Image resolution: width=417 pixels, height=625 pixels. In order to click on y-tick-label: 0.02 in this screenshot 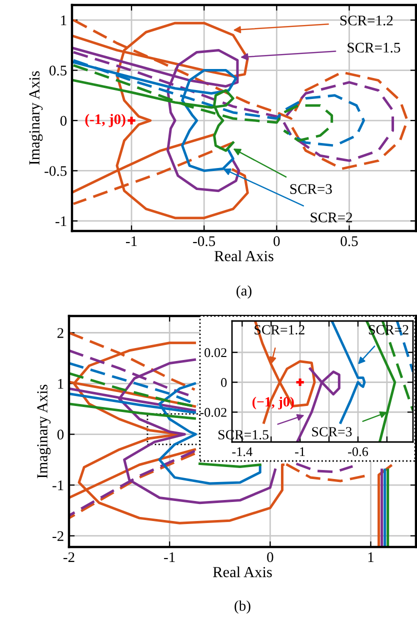, I will do `click(215, 353)`.